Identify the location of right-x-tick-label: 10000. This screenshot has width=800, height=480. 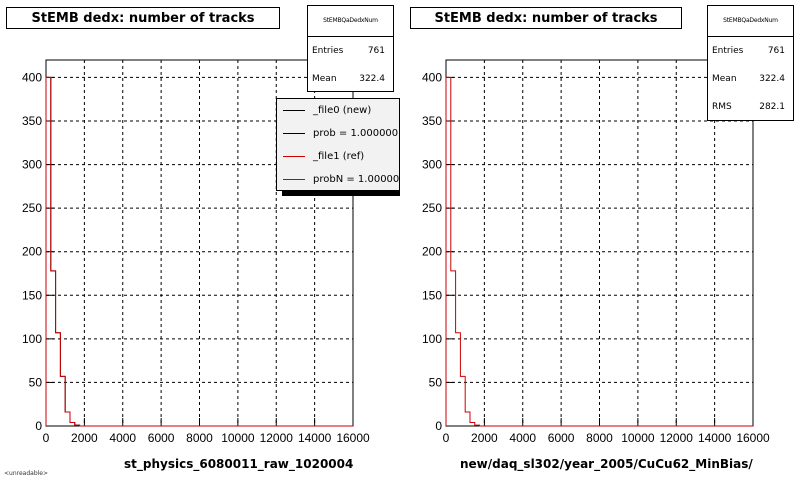
(638, 438).